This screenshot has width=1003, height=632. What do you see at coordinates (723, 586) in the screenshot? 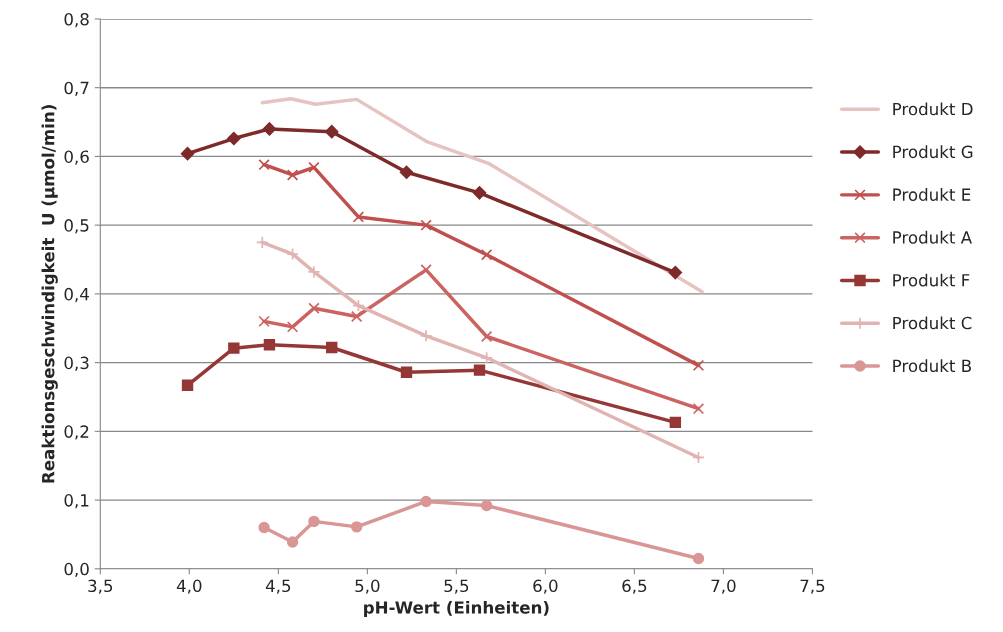
I see `x-tick-label: 7,0` at bounding box center [723, 586].